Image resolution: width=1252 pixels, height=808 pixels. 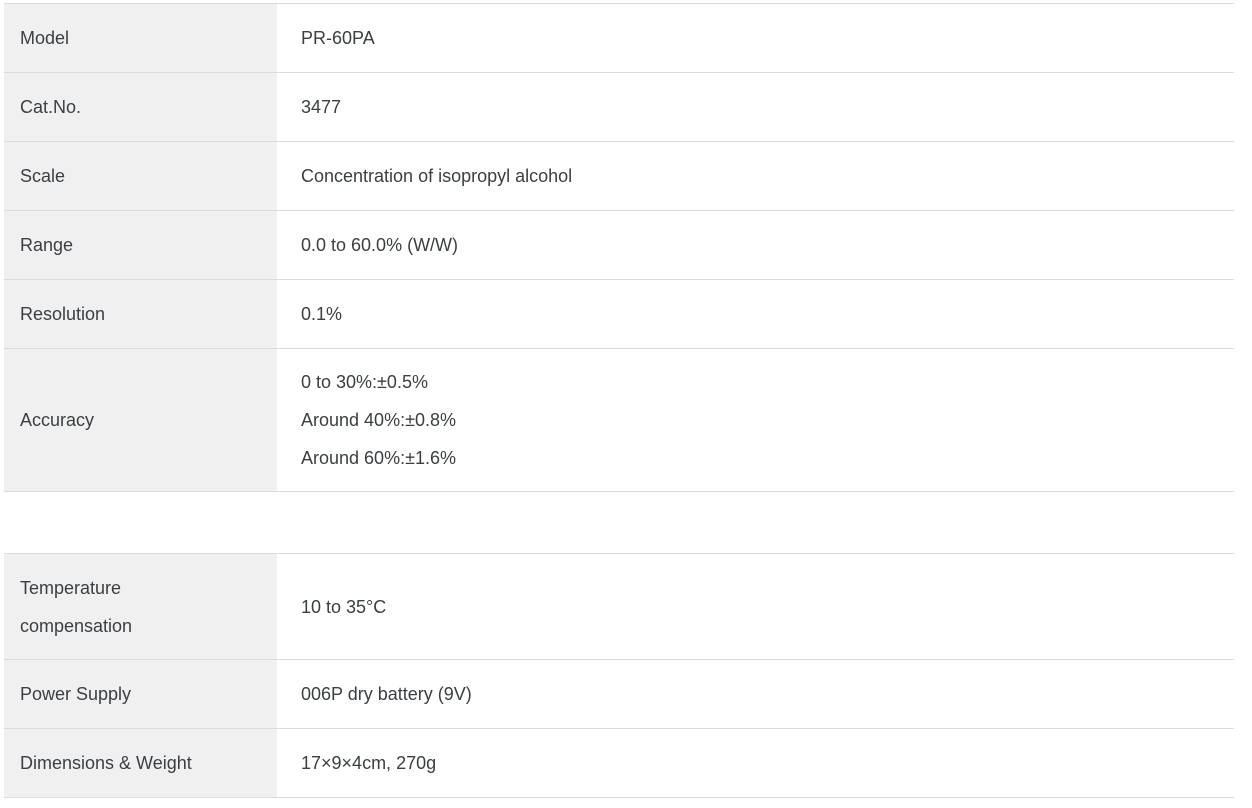 What do you see at coordinates (140, 38) in the screenshot?
I see `spec-label-model: Model` at bounding box center [140, 38].